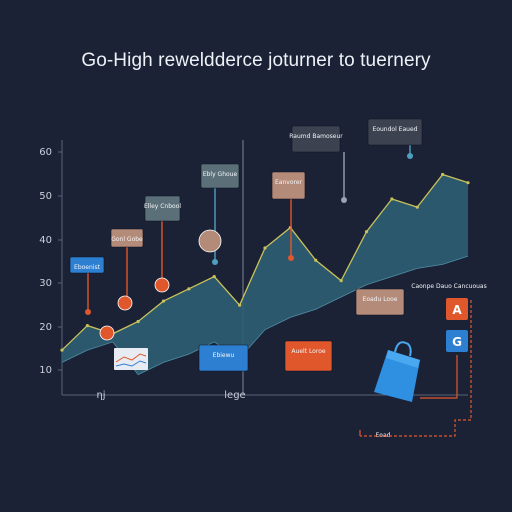 The height and width of the screenshot is (512, 512). I want to click on x-tick-label: ηj, so click(100, 395).